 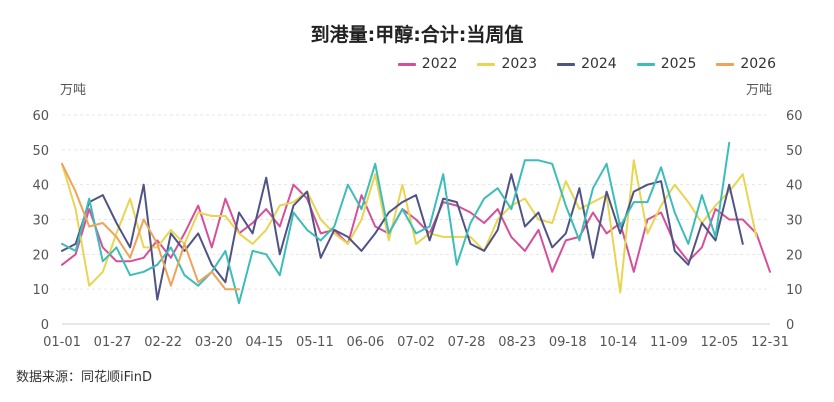 What do you see at coordinates (163, 342) in the screenshot?
I see `x-tick-label: 02-22` at bounding box center [163, 342].